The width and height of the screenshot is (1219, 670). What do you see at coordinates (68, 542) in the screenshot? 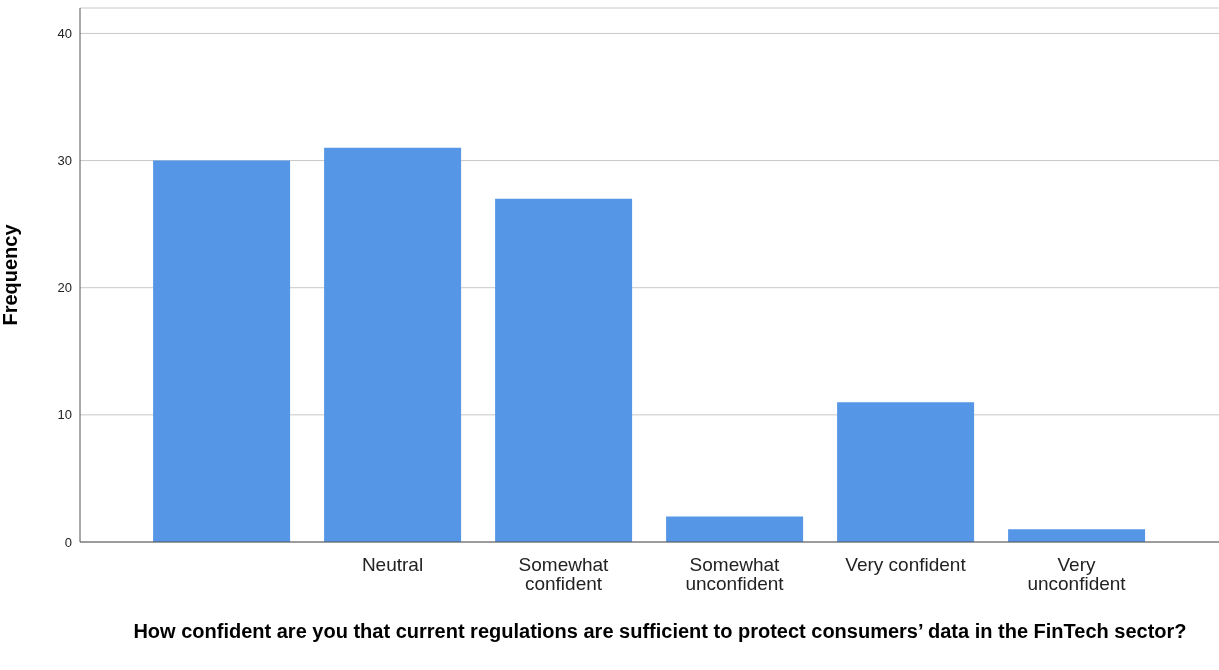
I see `y-tick-label: 0` at bounding box center [68, 542].